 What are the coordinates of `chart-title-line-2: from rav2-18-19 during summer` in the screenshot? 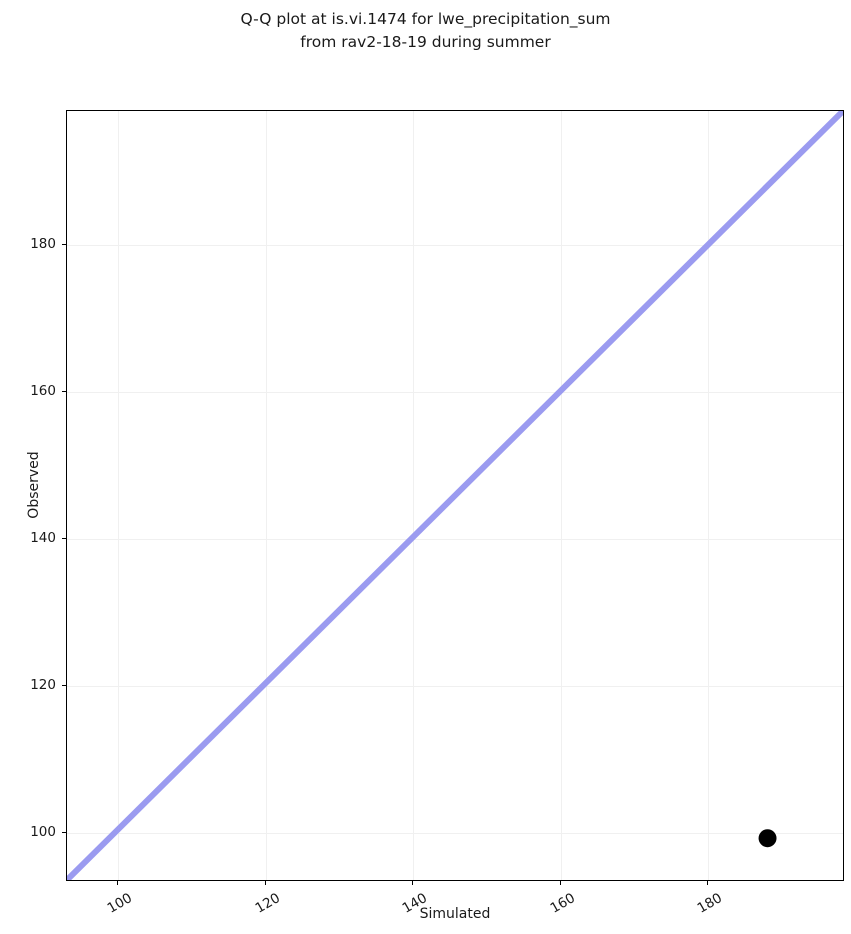 It's located at (425, 42).